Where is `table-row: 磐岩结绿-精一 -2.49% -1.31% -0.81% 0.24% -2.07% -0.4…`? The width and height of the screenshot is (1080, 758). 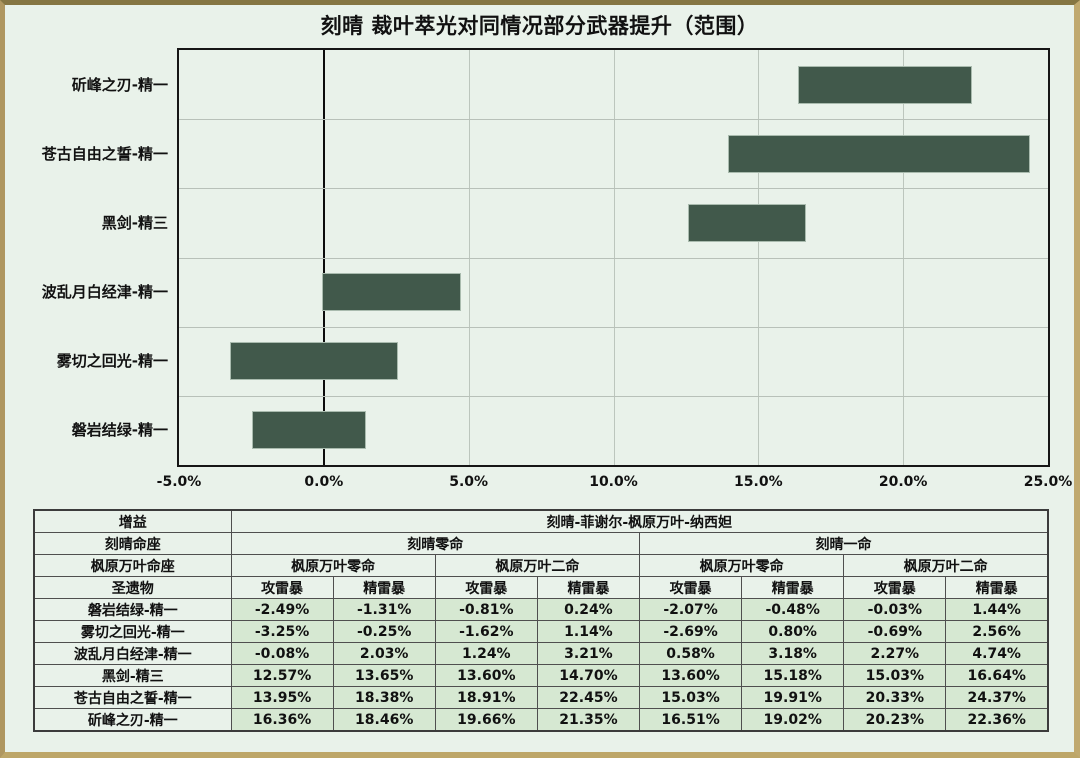
table-row: 磐岩结绿-精一 -2.49% -1.31% -0.81% 0.24% -2.07% -0.4… is located at coordinates (541, 609).